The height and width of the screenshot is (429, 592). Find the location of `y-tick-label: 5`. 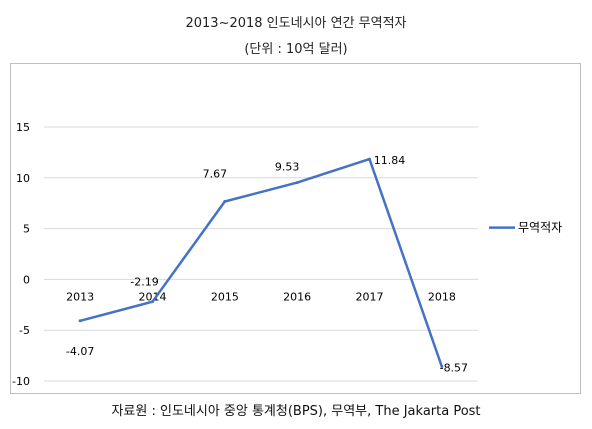

y-tick-label: 5 is located at coordinates (26, 229).